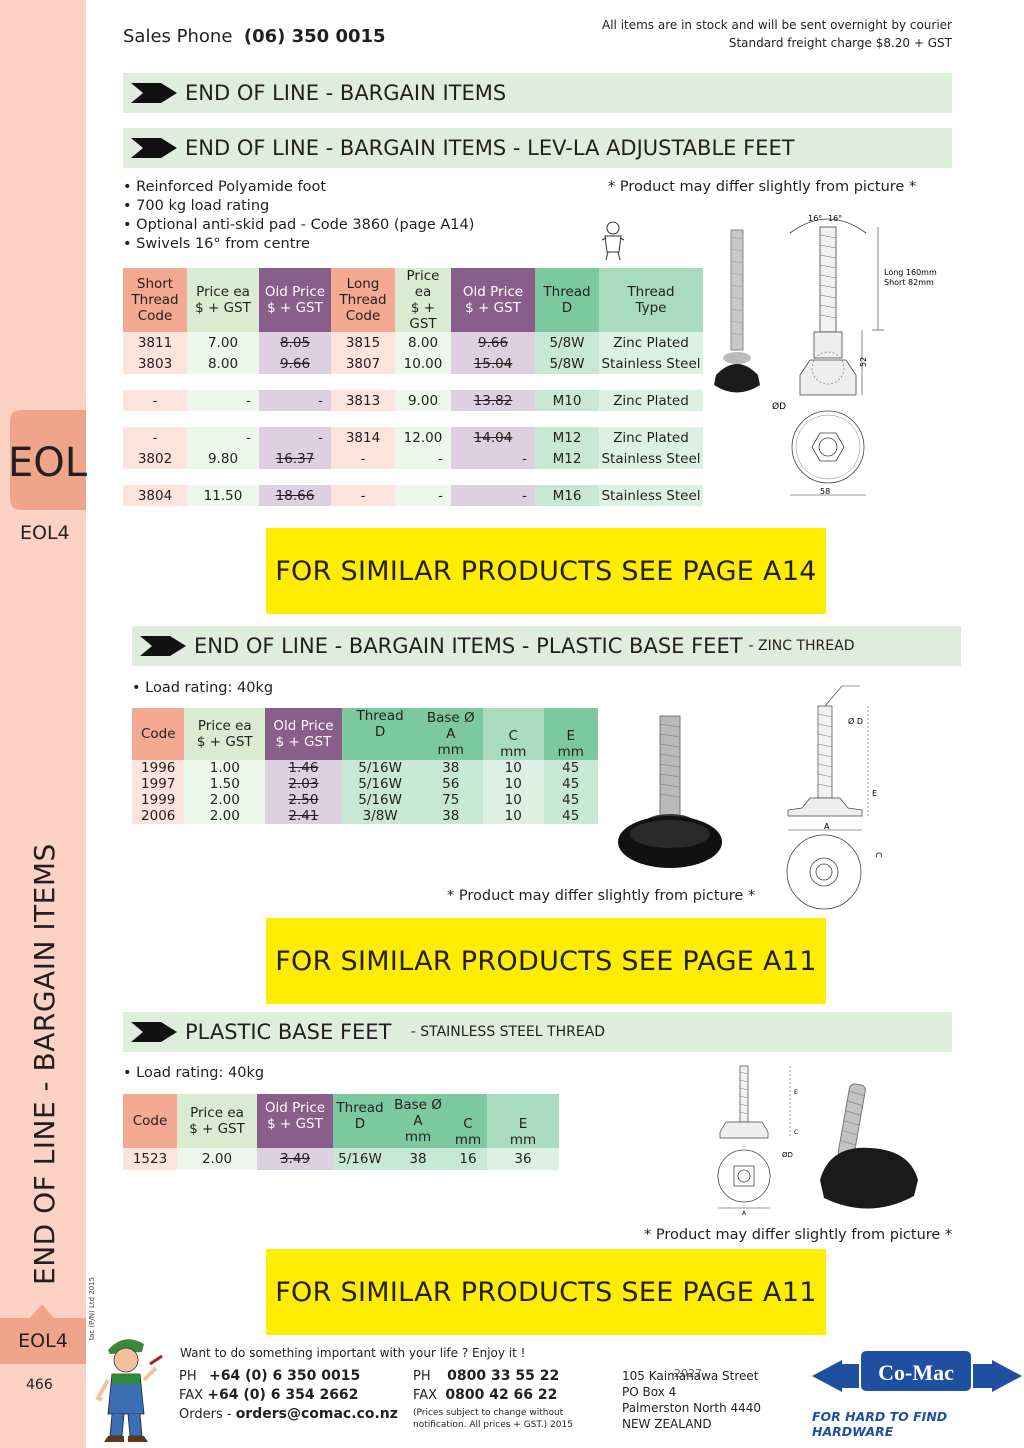  What do you see at coordinates (450, 816) in the screenshot?
I see `table-cell: 38` at bounding box center [450, 816].